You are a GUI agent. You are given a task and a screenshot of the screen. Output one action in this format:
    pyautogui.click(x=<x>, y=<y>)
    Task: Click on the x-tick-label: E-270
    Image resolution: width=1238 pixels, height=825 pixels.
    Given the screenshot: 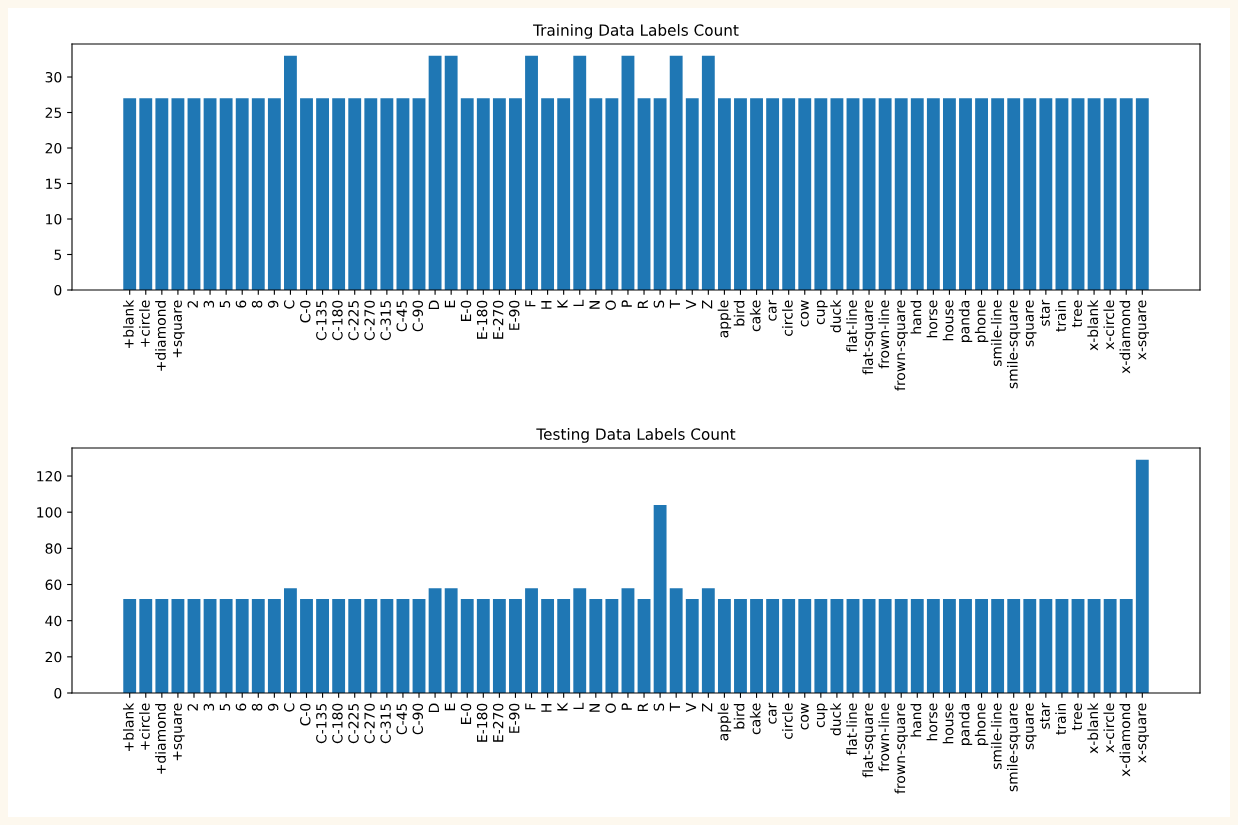 What is the action you would take?
    pyautogui.click(x=498, y=722)
    